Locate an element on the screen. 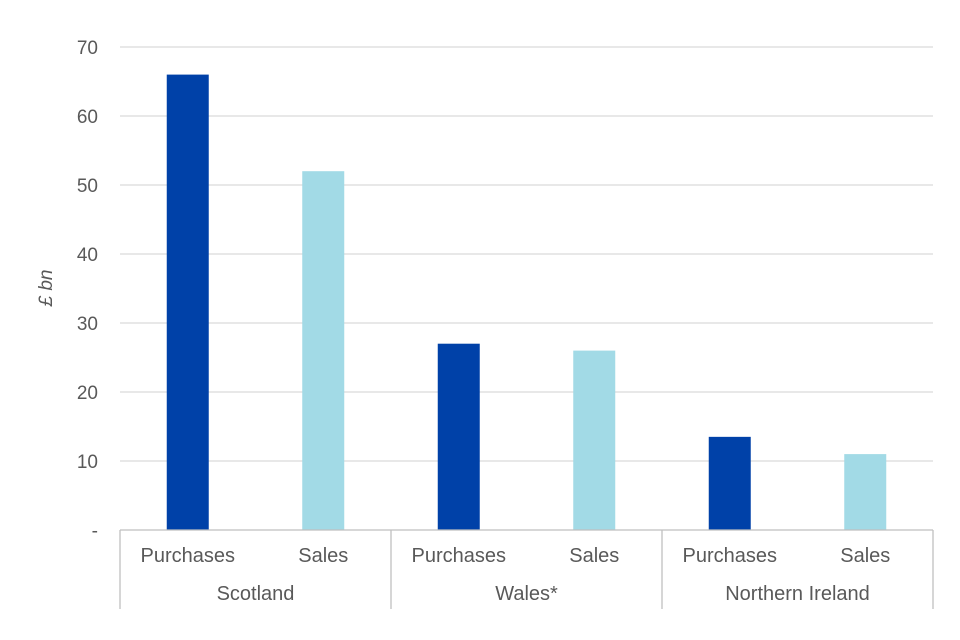  bar-wales--purchases is located at coordinates (458, 436).